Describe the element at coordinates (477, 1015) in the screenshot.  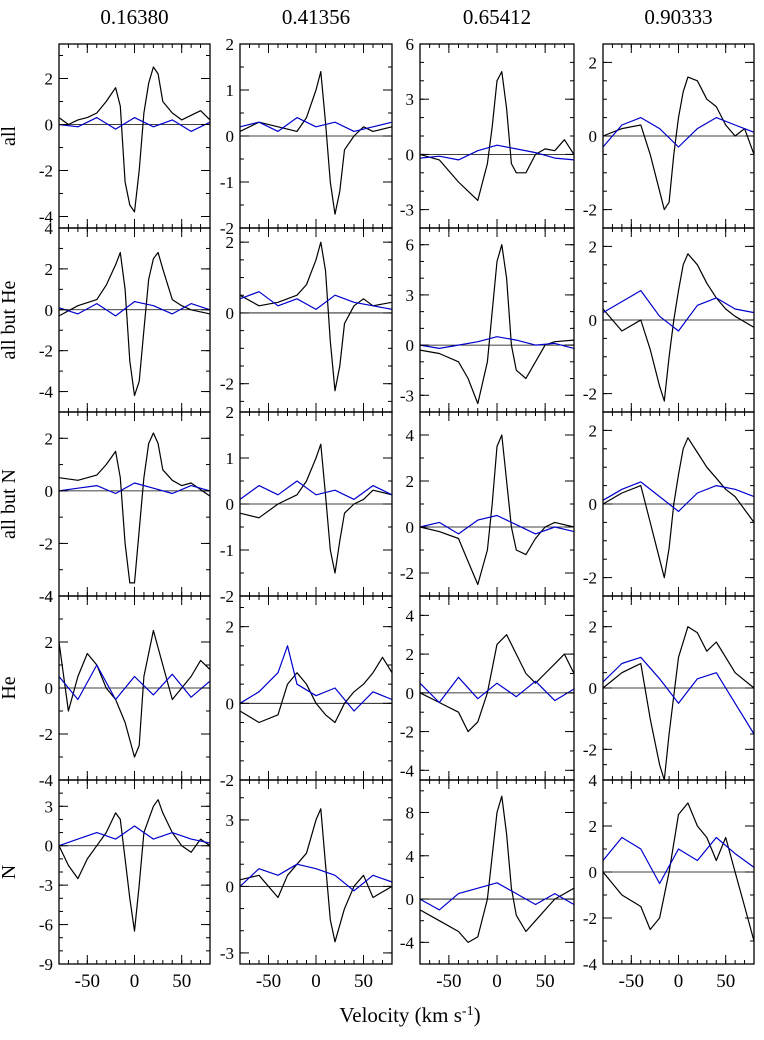
I see `x-axis-label-close: )` at that location.